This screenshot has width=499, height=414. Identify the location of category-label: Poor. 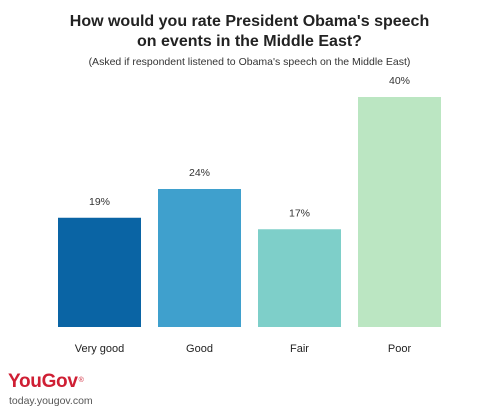
(400, 349).